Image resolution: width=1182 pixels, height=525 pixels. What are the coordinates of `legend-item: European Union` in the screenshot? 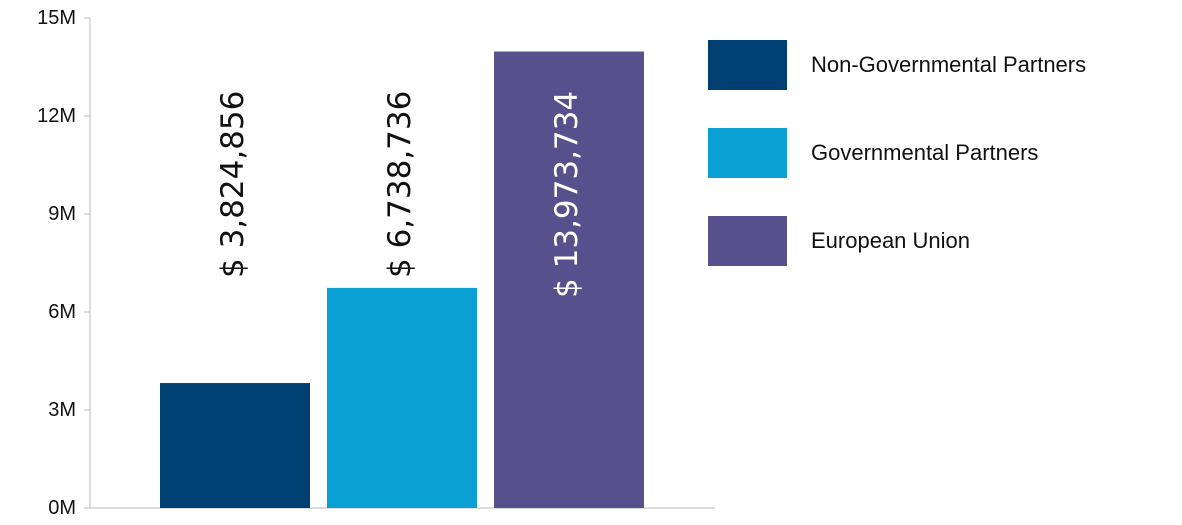 It's located at (897, 241).